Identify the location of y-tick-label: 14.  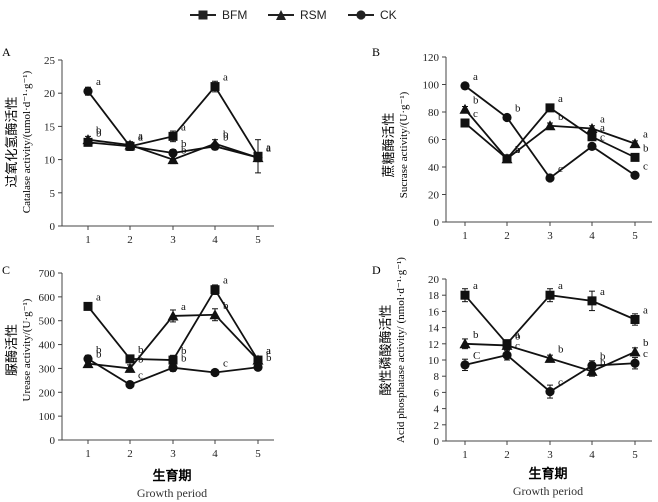
(434, 329).